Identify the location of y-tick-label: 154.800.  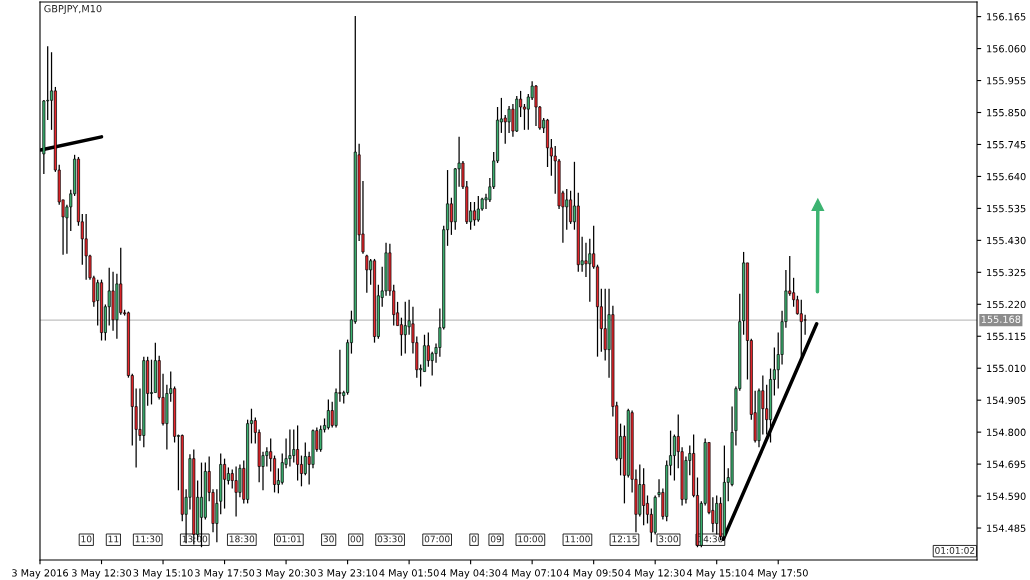
(1006, 432).